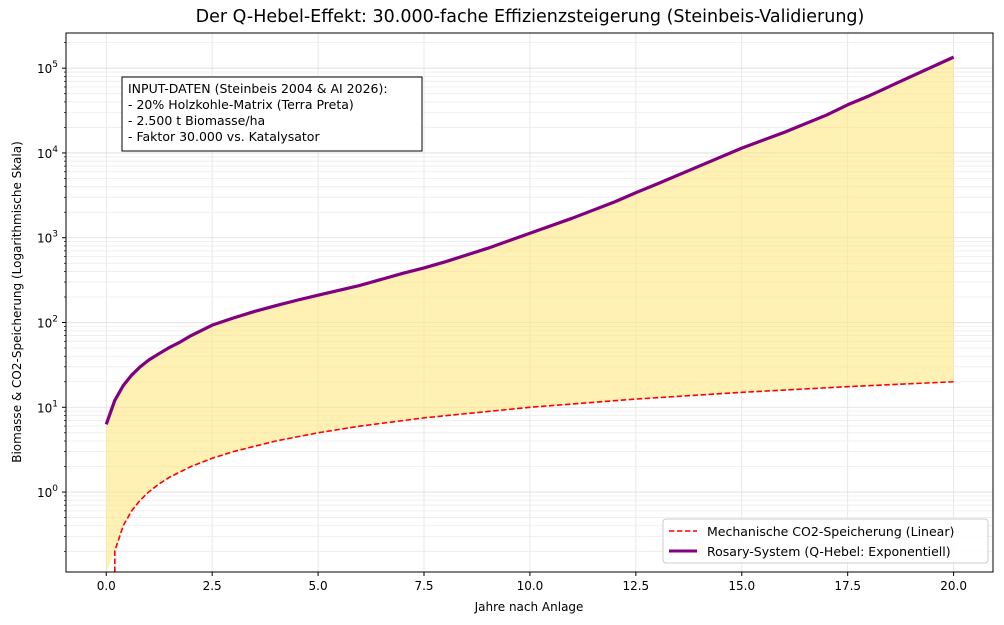 Image resolution: width=1004 pixels, height=625 pixels. What do you see at coordinates (55, 150) in the screenshot?
I see `y-tick-label-exponent: 4` at bounding box center [55, 150].